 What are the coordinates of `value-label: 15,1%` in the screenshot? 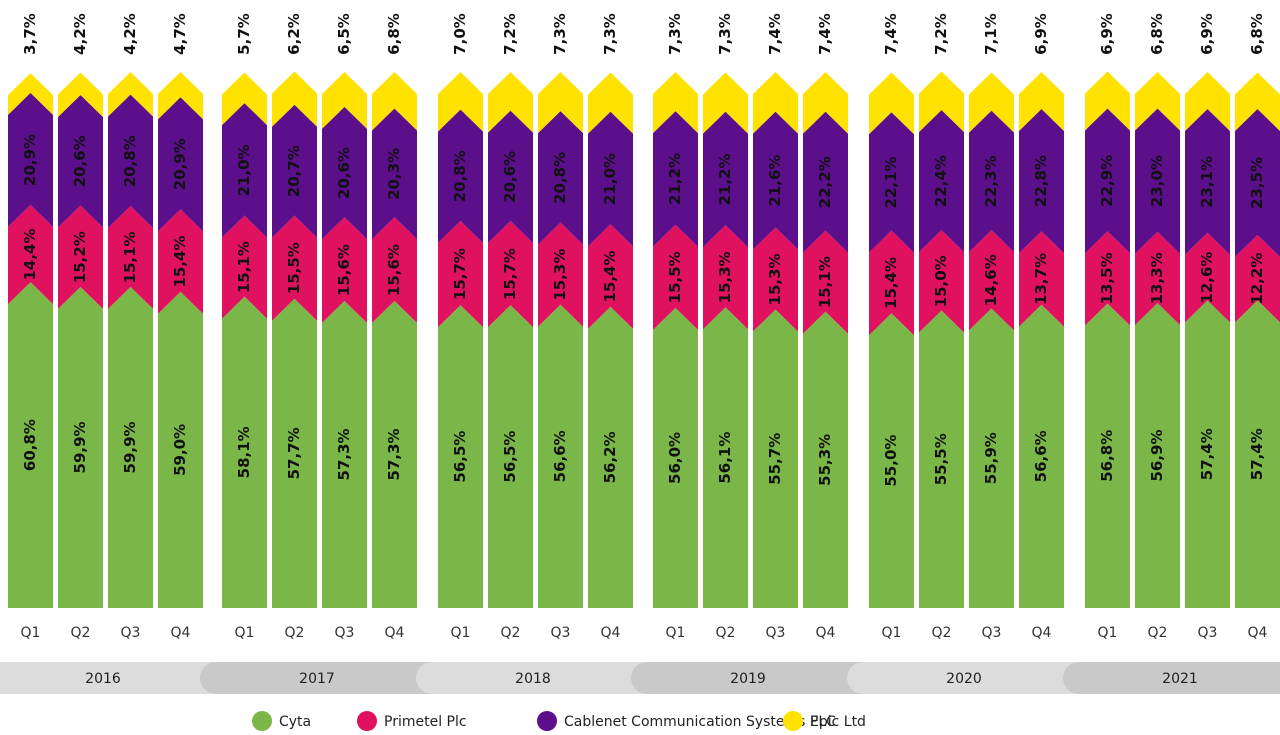 It's located at (825, 282).